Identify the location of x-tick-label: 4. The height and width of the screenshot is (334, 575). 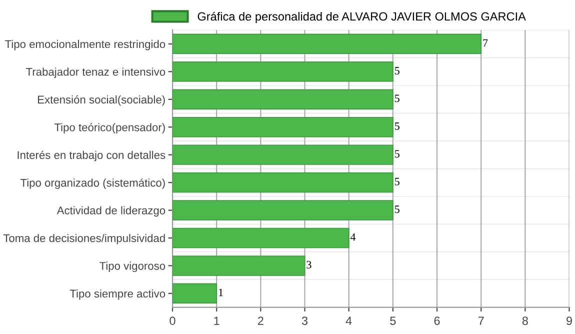
(349, 320).